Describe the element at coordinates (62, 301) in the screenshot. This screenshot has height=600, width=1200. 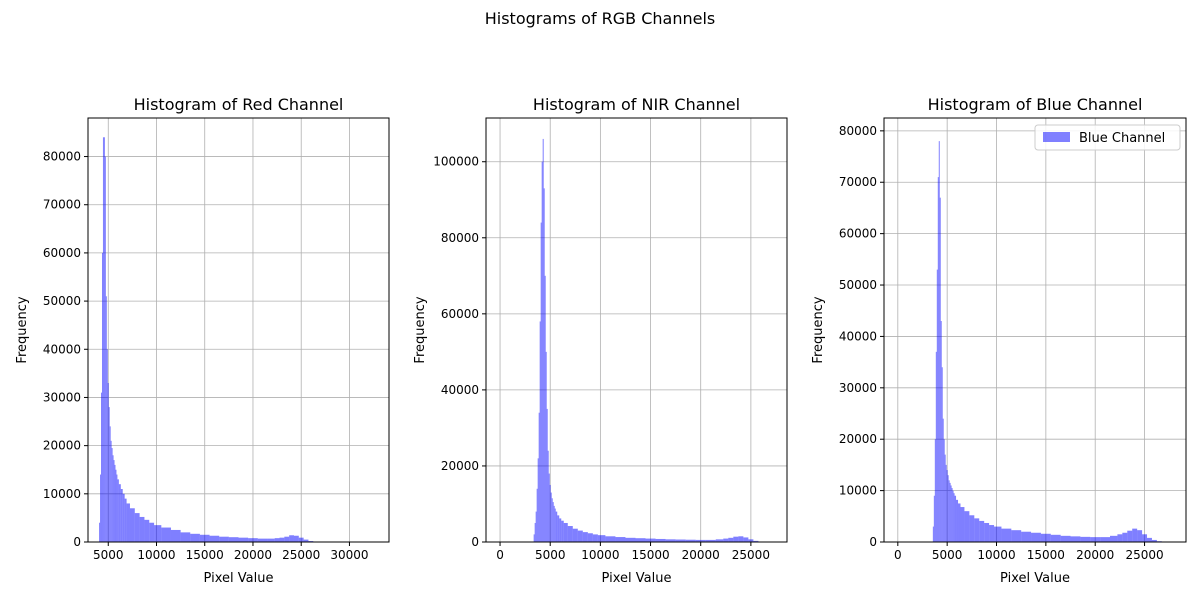
I see `y-tick-label: 50000` at that location.